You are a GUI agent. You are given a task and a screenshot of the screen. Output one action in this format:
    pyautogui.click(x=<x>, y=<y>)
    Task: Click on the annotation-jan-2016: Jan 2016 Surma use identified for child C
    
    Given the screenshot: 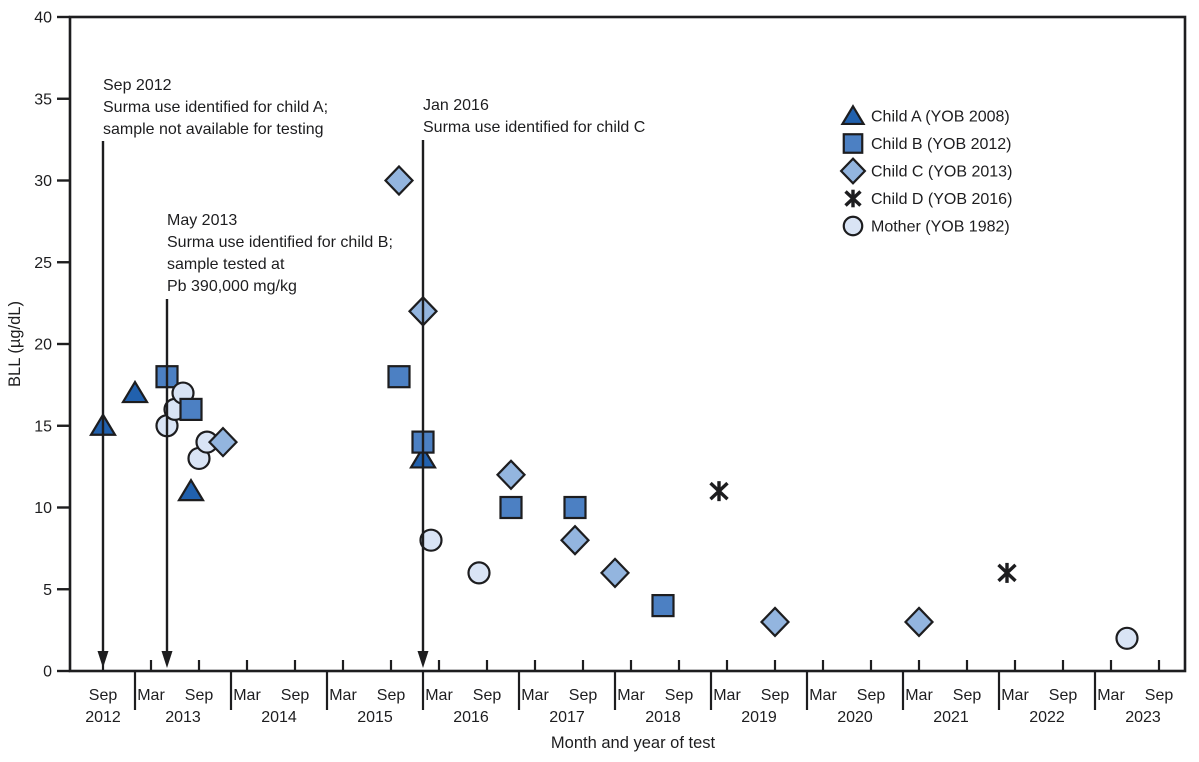 What is the action you would take?
    pyautogui.click(x=531, y=382)
    